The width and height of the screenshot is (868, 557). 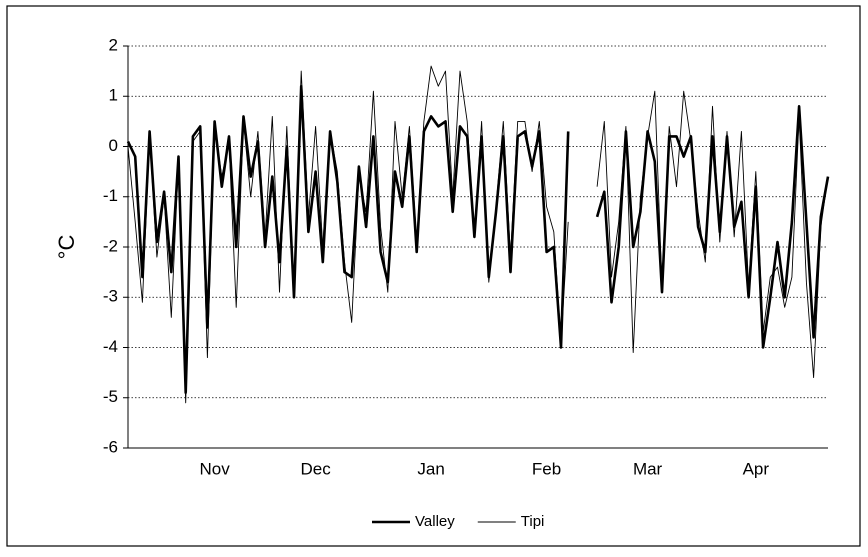 I want to click on y-tick-label: 0, so click(x=113, y=145).